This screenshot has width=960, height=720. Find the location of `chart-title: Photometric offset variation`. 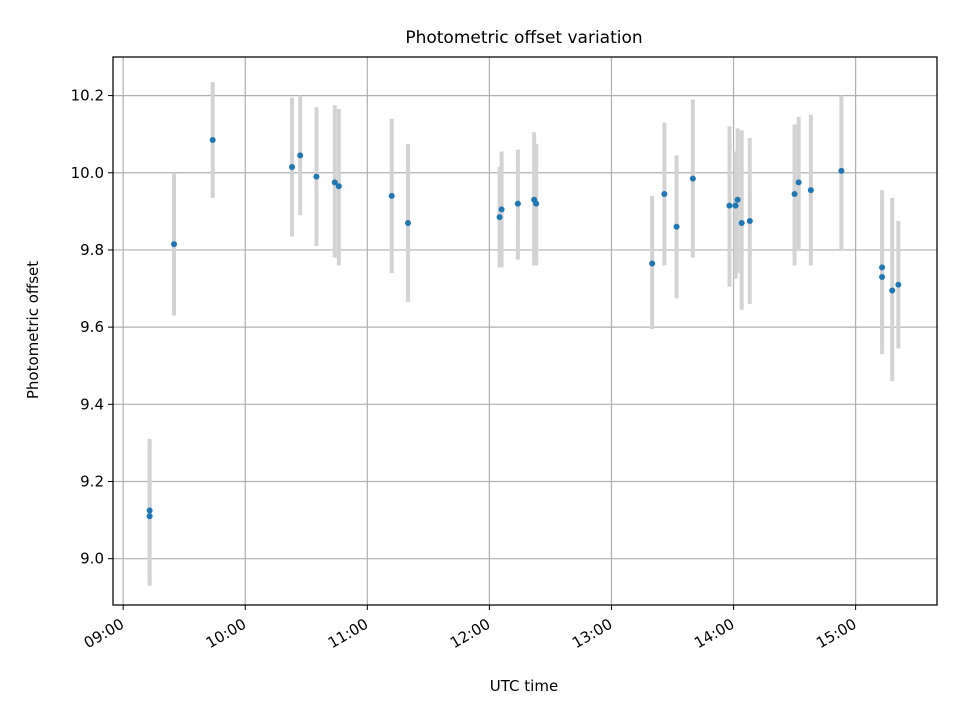

chart-title: Photometric offset variation is located at coordinates (523, 38).